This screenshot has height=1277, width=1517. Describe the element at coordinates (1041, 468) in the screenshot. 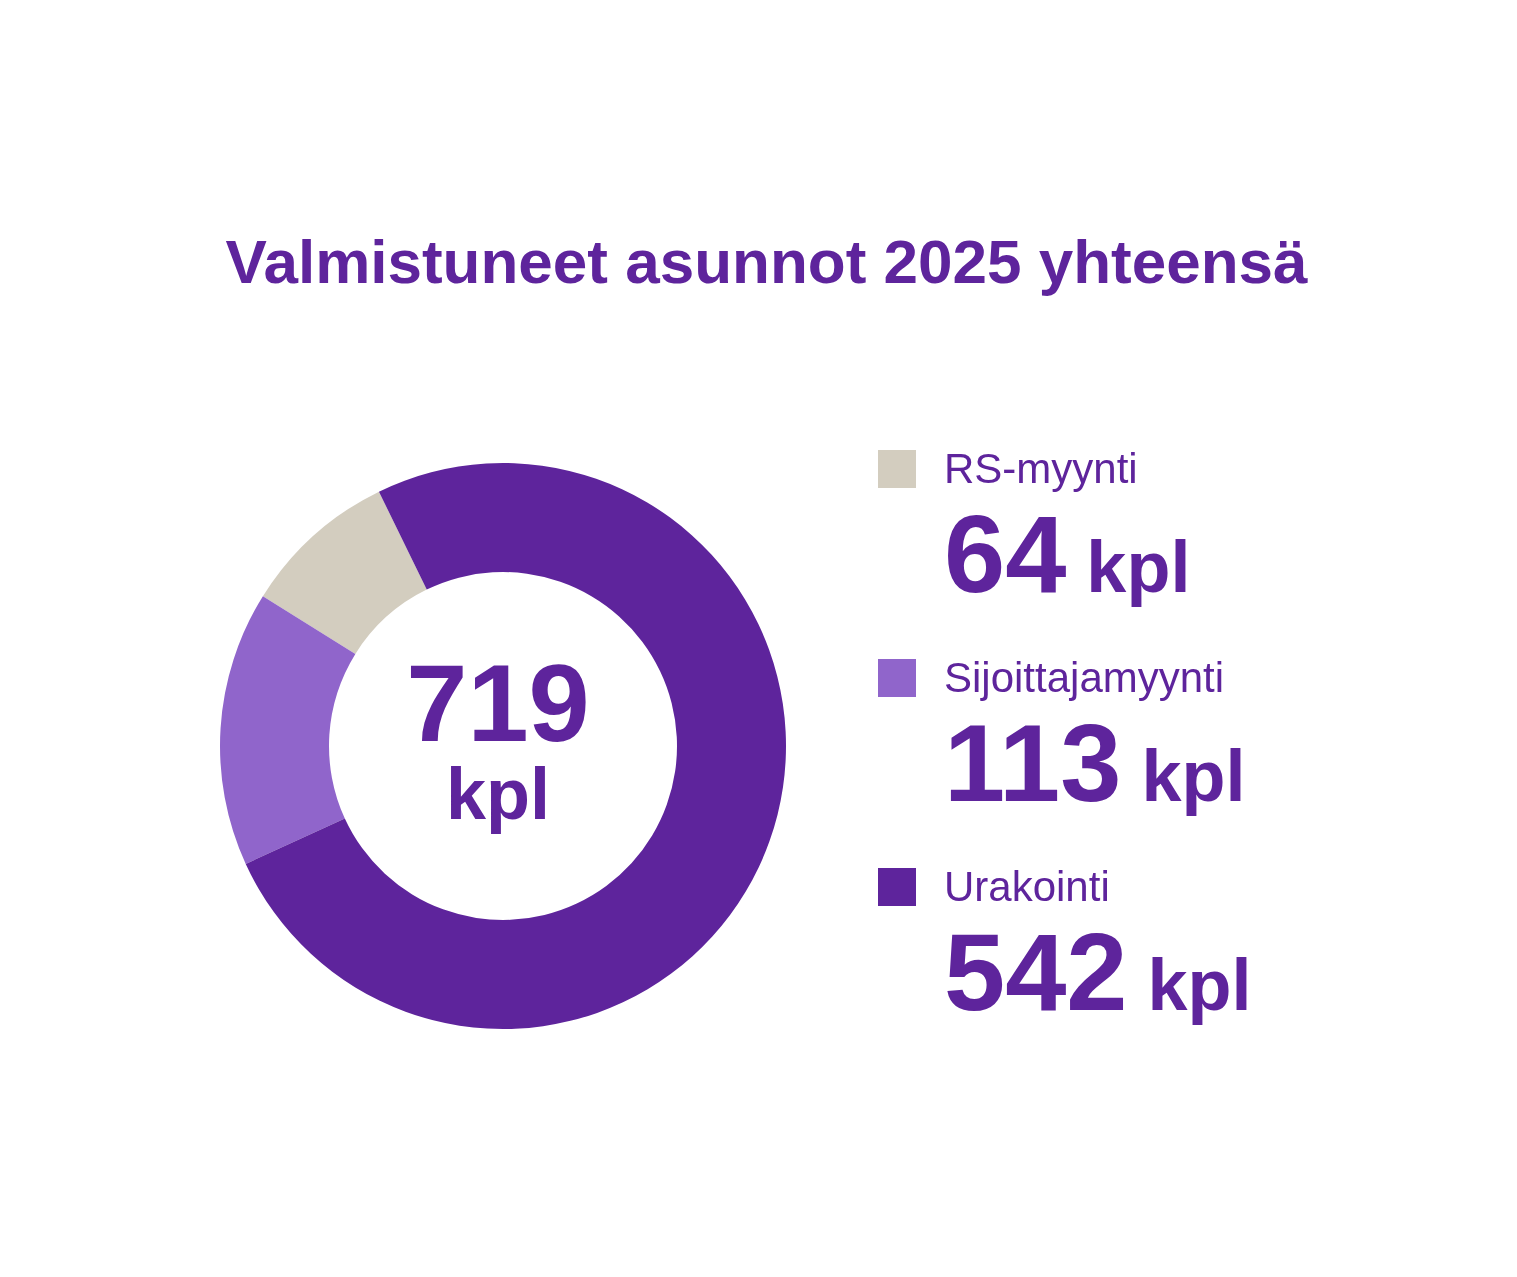

I see `legend-label: RS-myynti` at that location.